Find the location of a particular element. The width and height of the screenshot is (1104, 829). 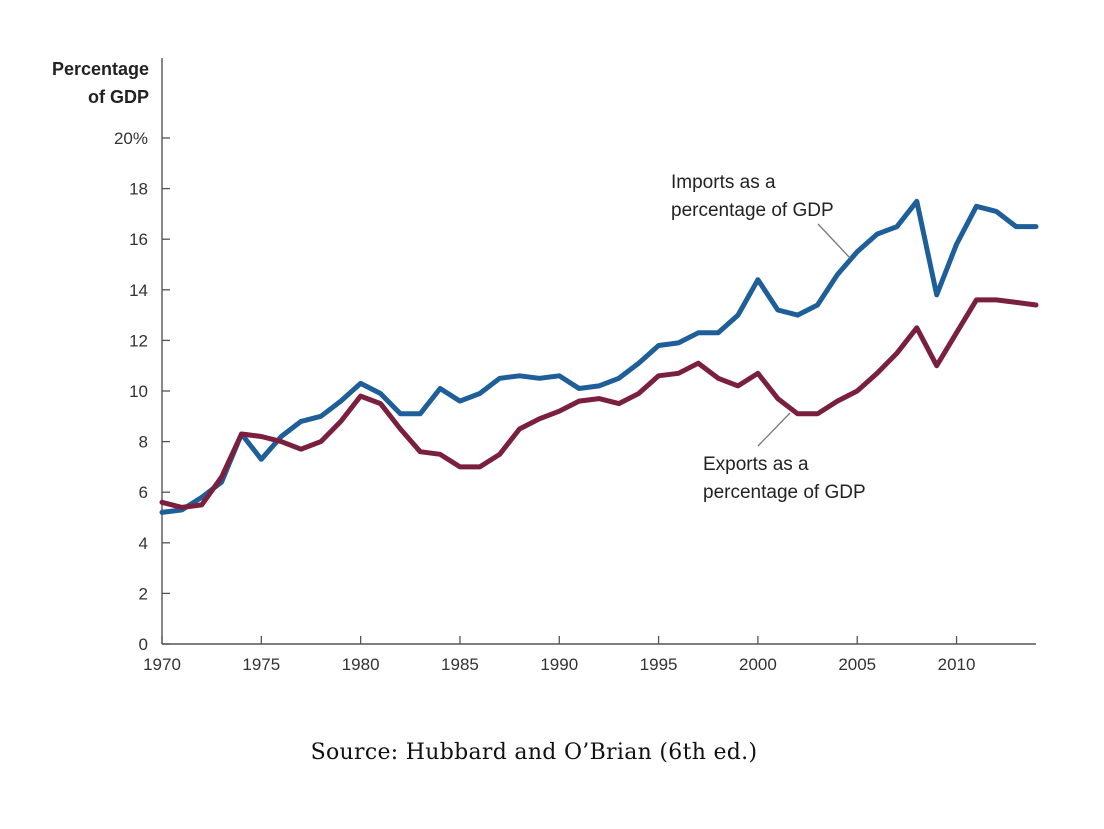

imports-annotation-line-2: percentage of GDP is located at coordinates (752, 210).